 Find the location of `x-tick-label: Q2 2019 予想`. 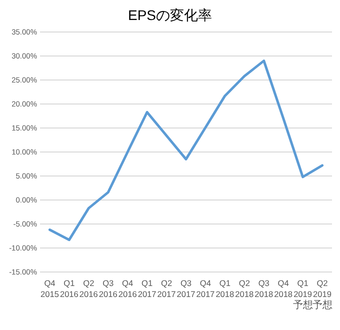

x-tick-label: Q2 2019 予想 is located at coordinates (322, 294).